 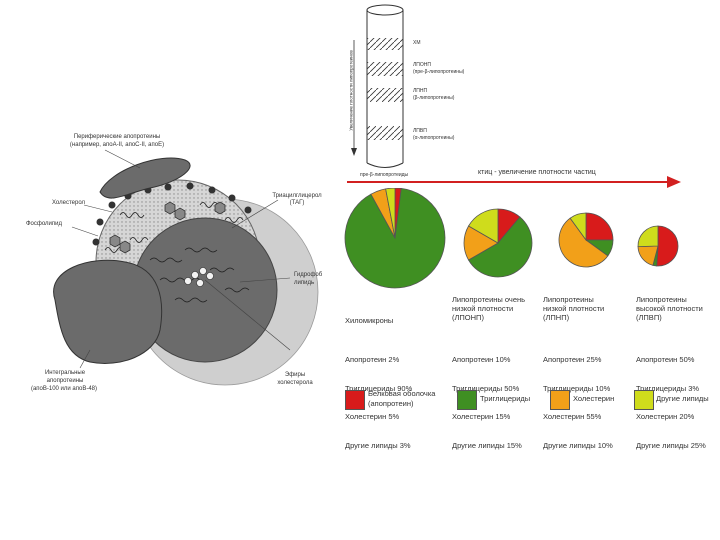 What do you see at coordinates (304, 283) in the screenshot?
I see `hydrophobic-core-label-2: липидь` at bounding box center [304, 283].